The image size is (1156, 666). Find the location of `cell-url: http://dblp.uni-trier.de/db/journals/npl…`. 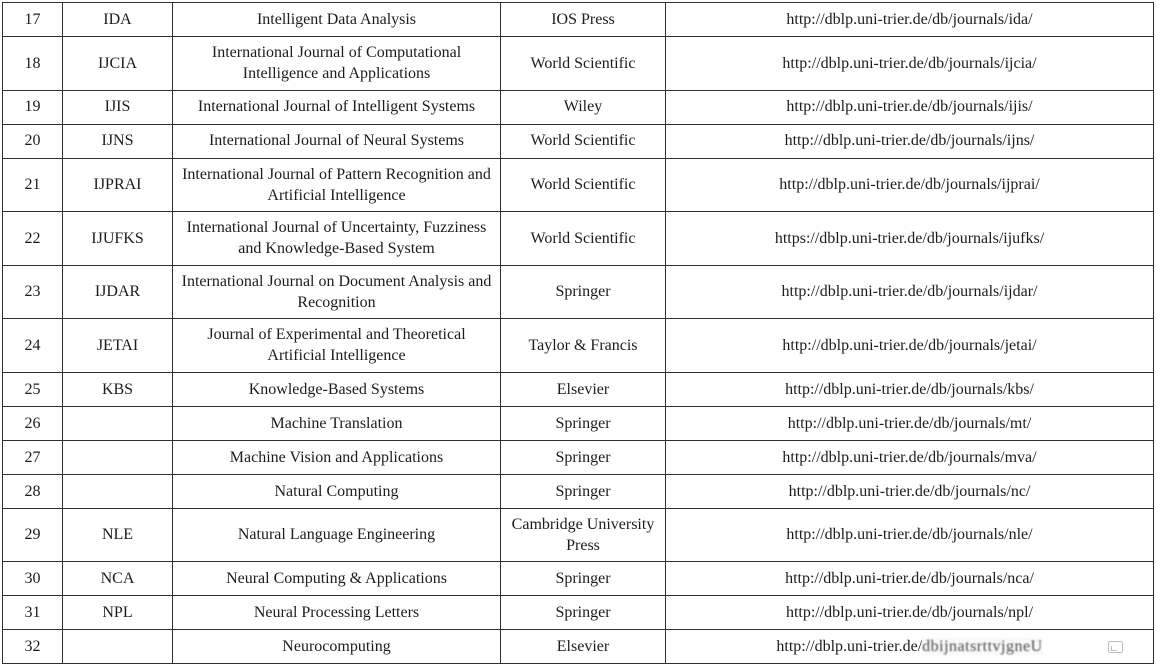

cell-url: http://dblp.uni-trier.de/db/journals/npl… is located at coordinates (909, 613).